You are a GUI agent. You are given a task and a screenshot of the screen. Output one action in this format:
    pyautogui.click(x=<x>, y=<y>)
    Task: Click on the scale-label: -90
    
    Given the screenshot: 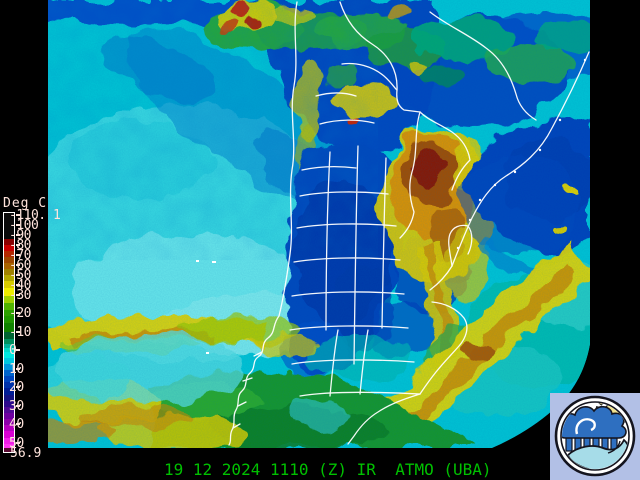 What is the action you would take?
    pyautogui.click(x=20, y=235)
    